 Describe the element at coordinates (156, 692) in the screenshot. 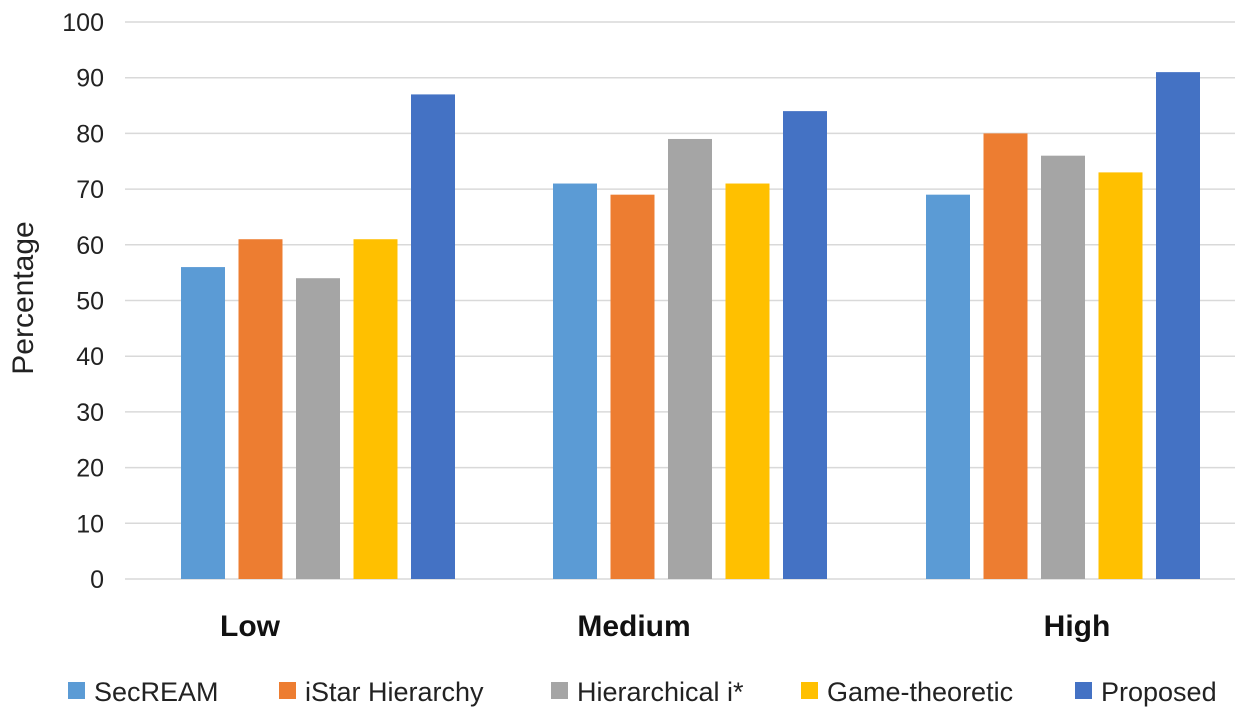

I see `legend-label: SecREAM` at that location.